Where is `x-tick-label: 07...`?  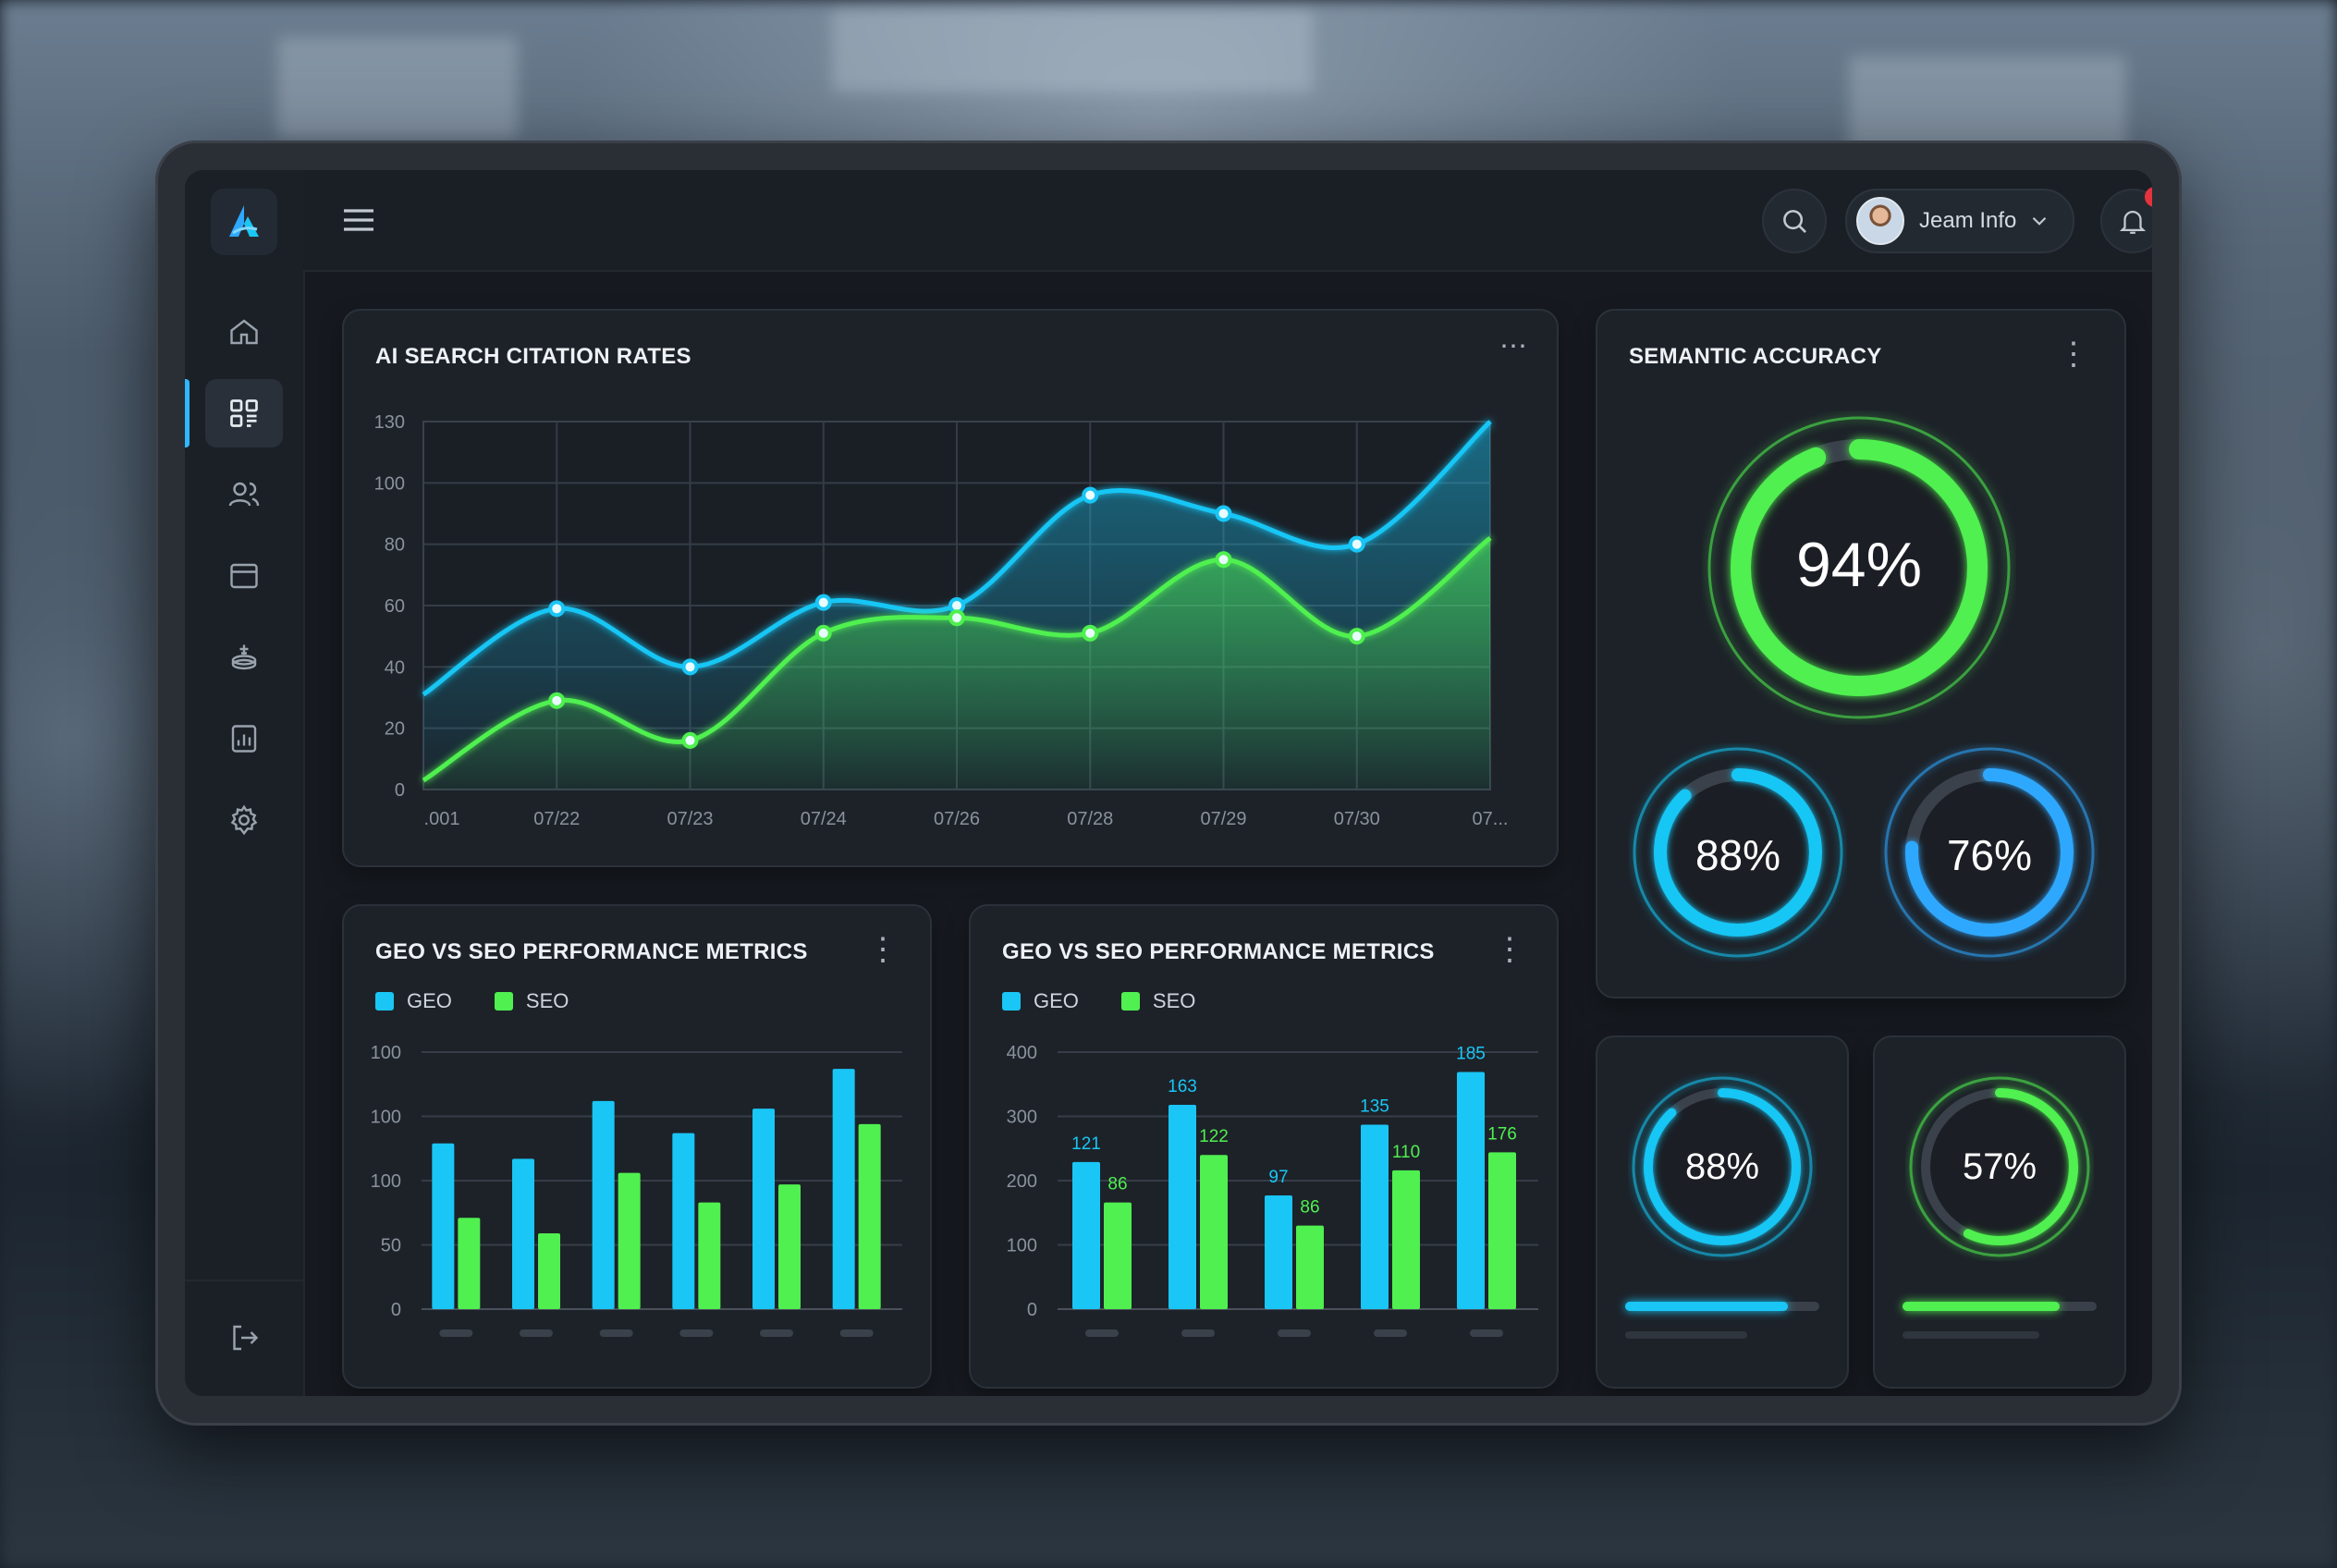
x-tick-label: 07... is located at coordinates (1491, 819).